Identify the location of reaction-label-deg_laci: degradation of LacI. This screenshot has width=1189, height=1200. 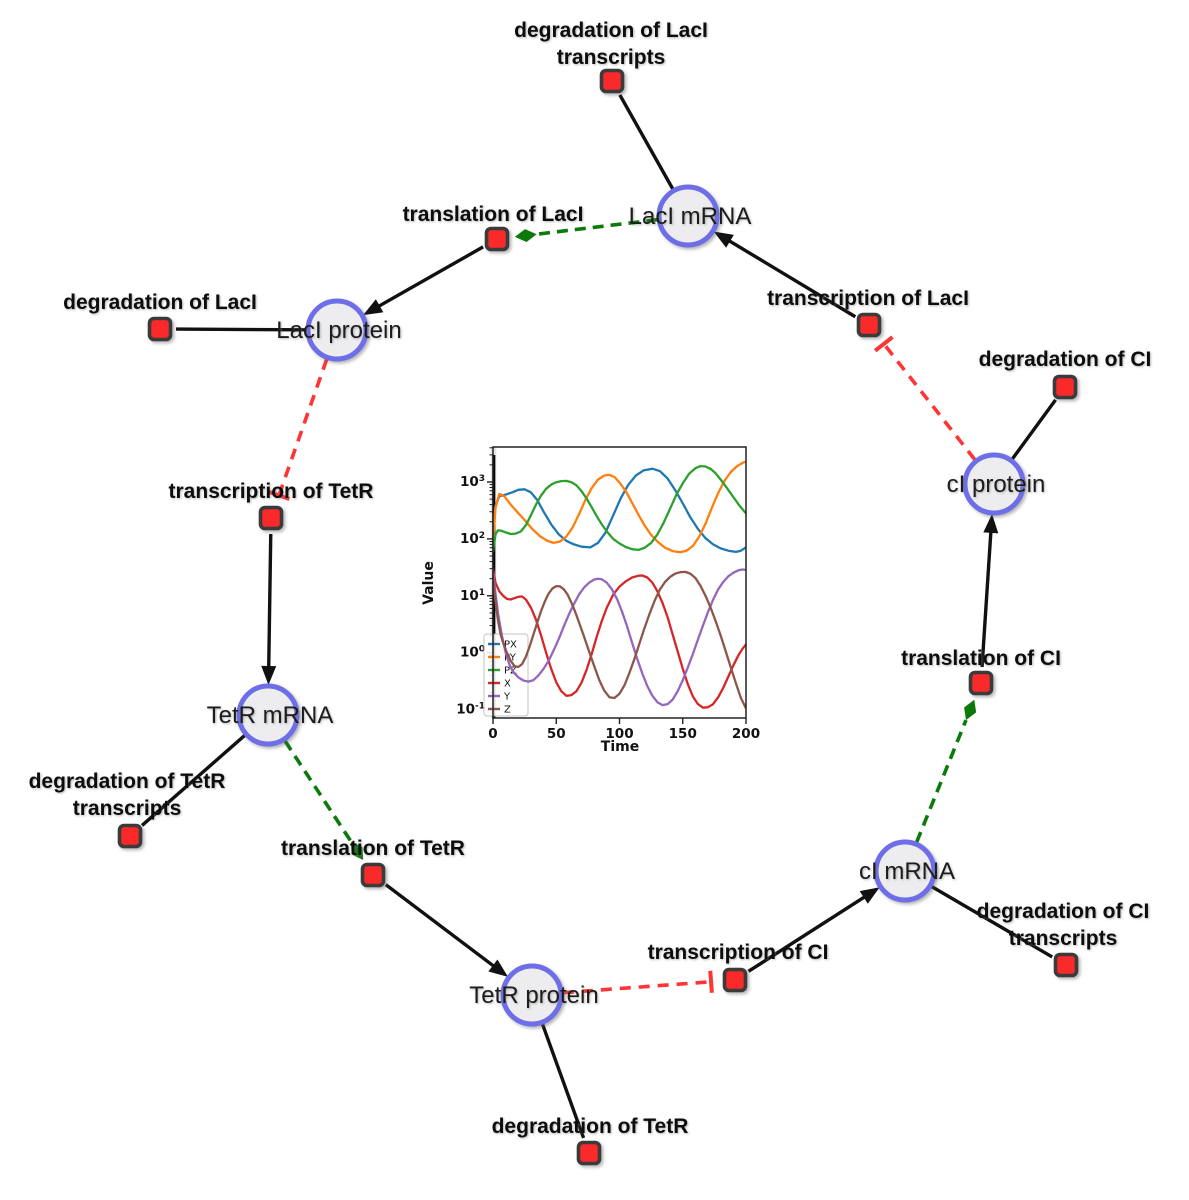
(160, 302).